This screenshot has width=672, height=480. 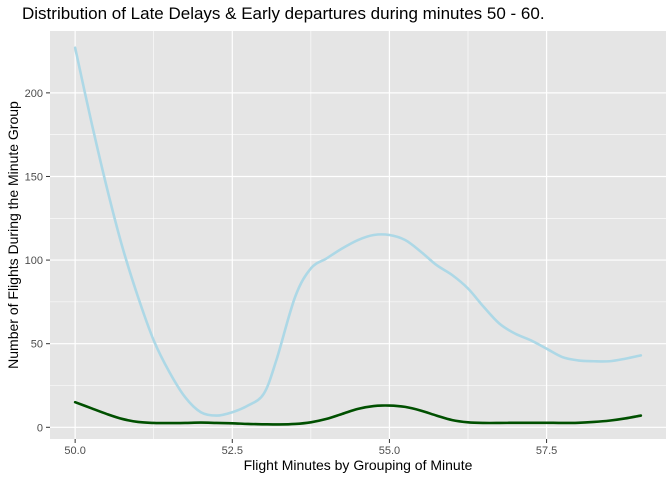 What do you see at coordinates (34, 261) in the screenshot?
I see `y-tick-label: 100` at bounding box center [34, 261].